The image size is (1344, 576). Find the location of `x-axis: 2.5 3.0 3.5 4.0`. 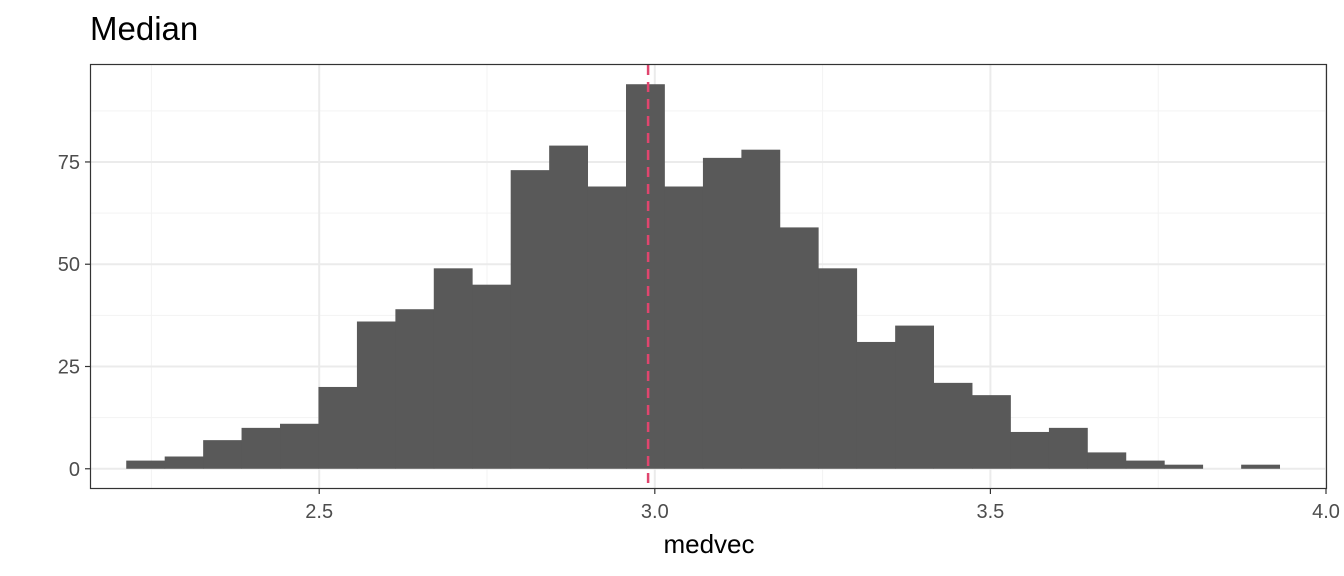

x-axis: 2.5 3.0 3.5 4.0 is located at coordinates (822, 505).